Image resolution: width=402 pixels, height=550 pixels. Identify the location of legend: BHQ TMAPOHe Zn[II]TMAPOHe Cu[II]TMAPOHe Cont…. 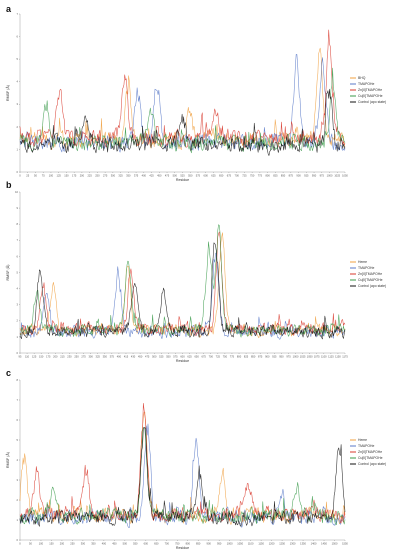
(368, 90).